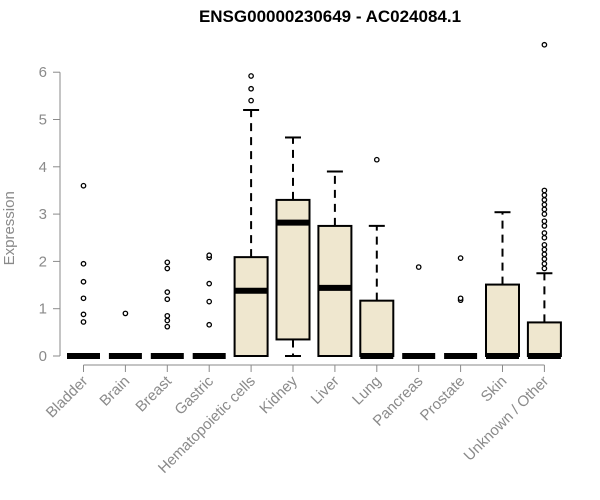 Image resolution: width=600 pixels, height=500 pixels. I want to click on y-tick-label: 4, so click(43, 167).